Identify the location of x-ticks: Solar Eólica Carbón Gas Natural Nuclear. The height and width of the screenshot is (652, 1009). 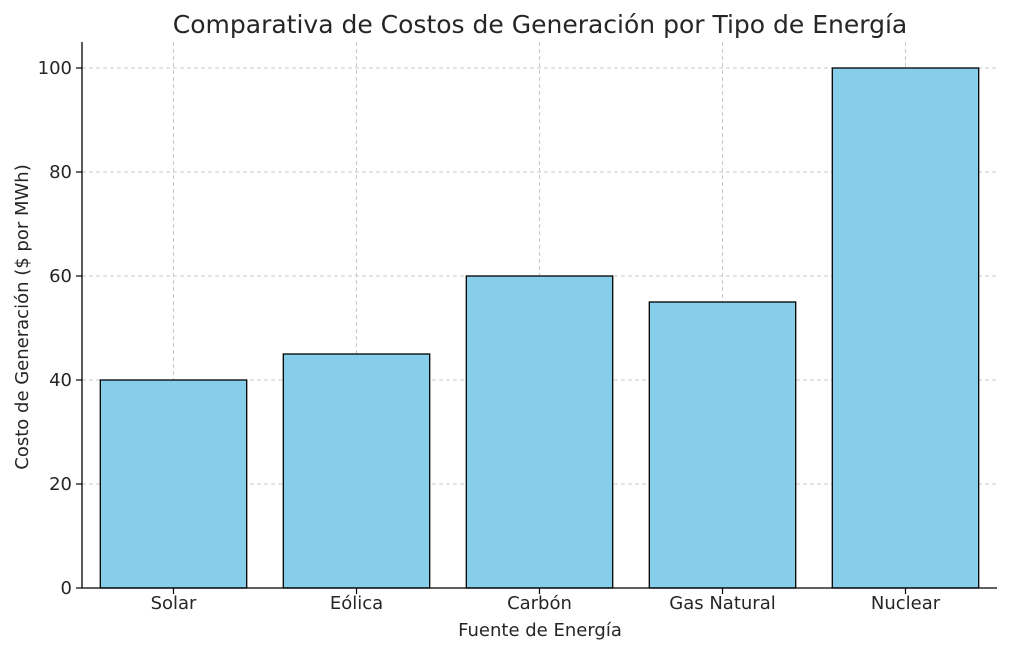
(546, 601).